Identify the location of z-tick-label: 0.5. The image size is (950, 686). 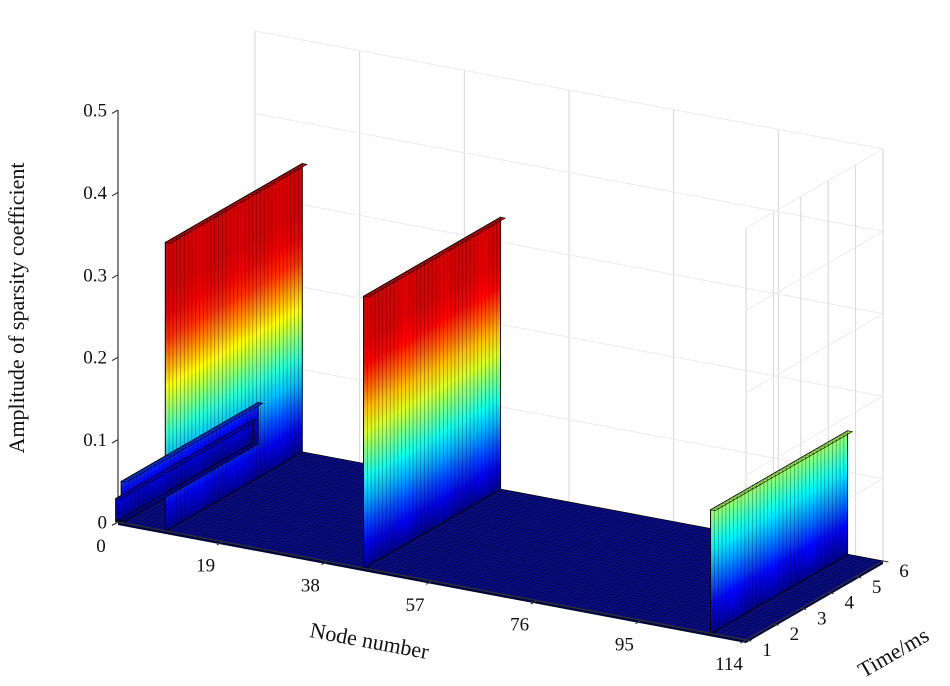
(95, 111).